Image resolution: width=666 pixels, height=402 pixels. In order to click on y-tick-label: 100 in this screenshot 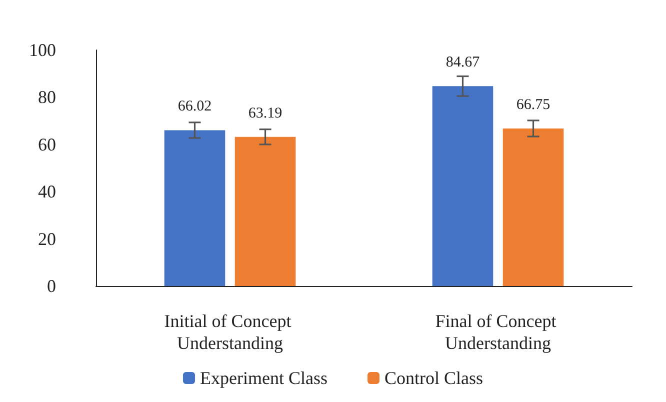, I will do `click(42, 50)`.